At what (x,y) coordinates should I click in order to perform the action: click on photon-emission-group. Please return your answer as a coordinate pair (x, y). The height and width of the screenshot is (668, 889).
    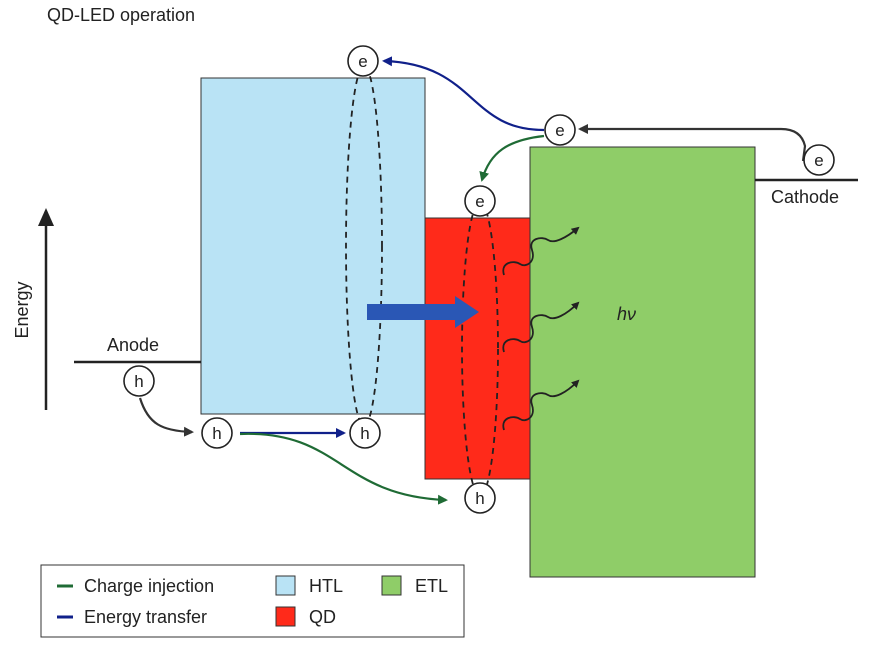
    Looking at the image, I should click on (541, 328).